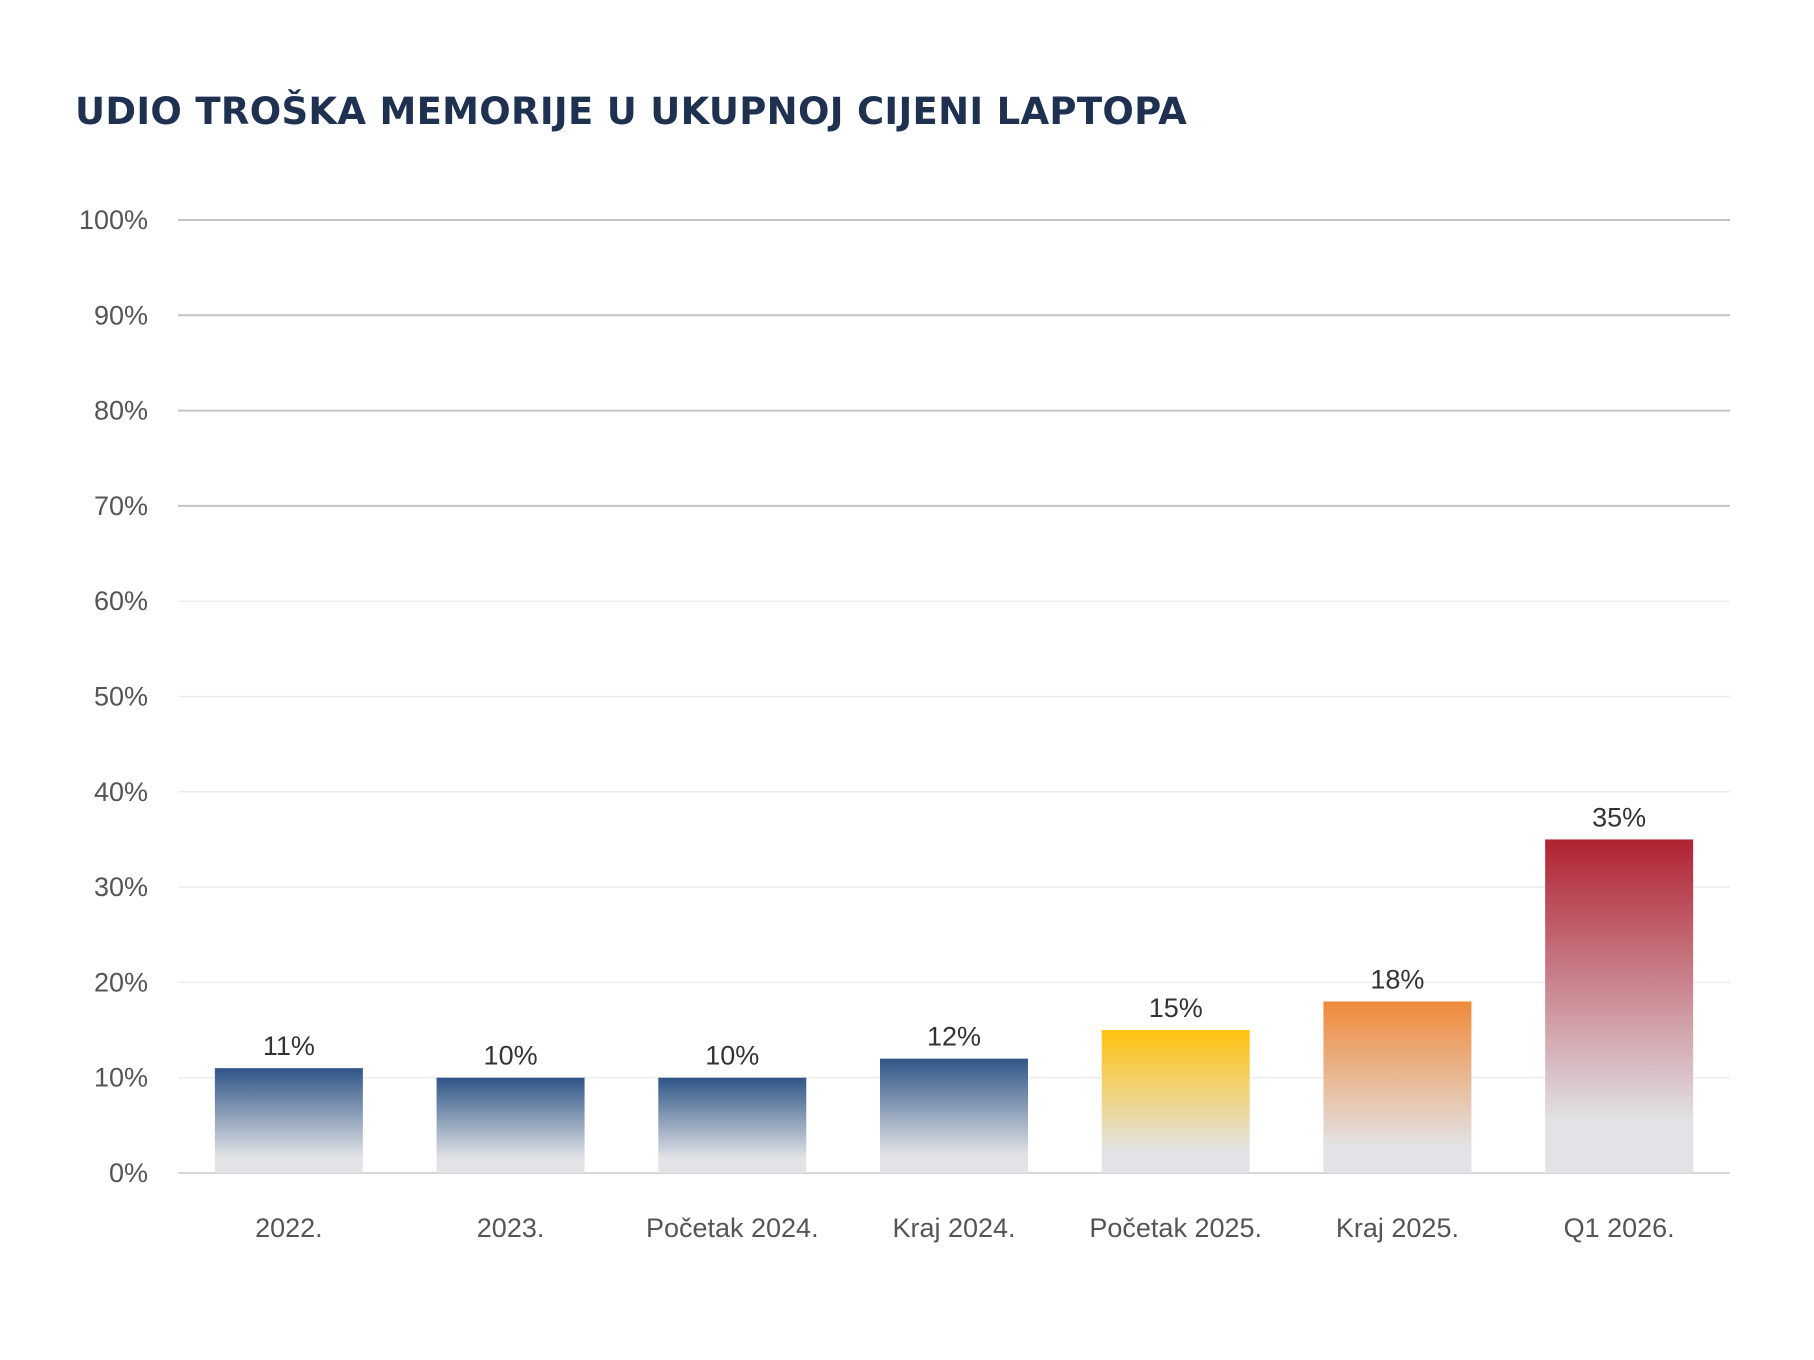 This screenshot has width=1814, height=1360. What do you see at coordinates (1397, 979) in the screenshot?
I see `value-label: 18%` at bounding box center [1397, 979].